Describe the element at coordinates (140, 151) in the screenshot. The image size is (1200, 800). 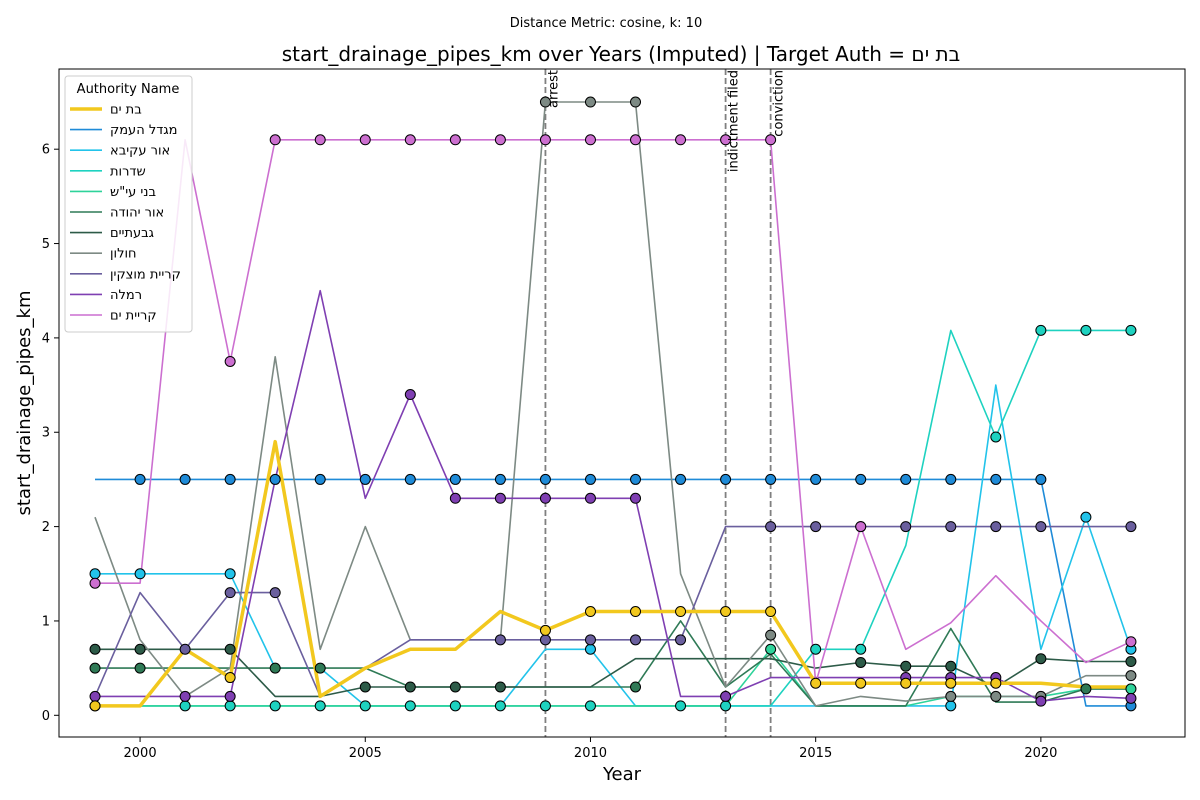
I see `legend-label: אור עקיבא` at that location.